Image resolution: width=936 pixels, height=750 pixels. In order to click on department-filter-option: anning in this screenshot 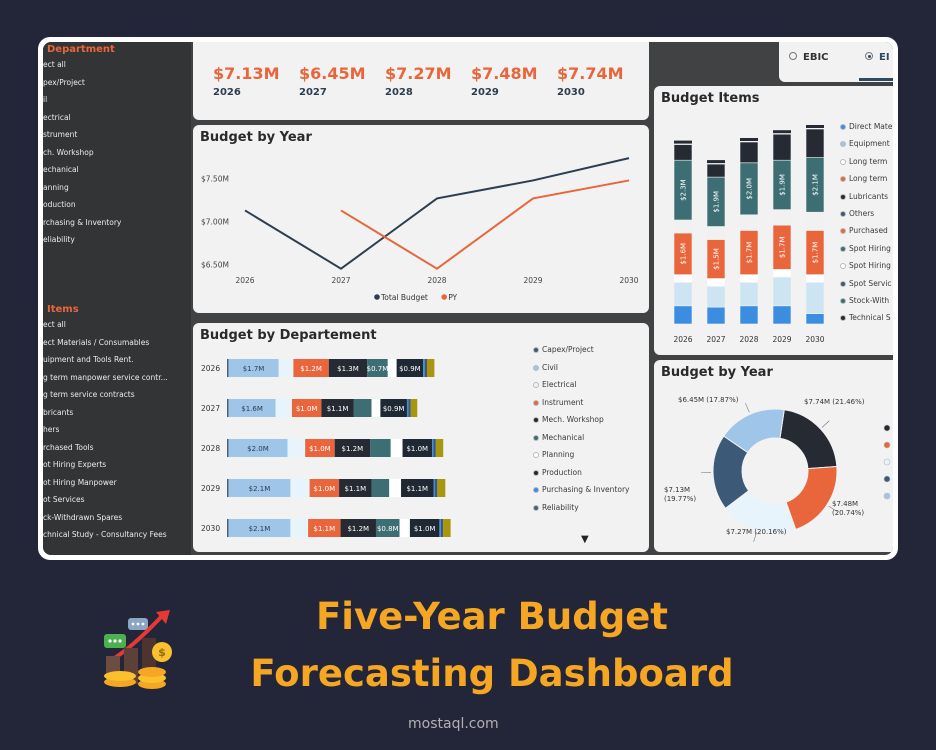, I will do `click(56, 187)`.